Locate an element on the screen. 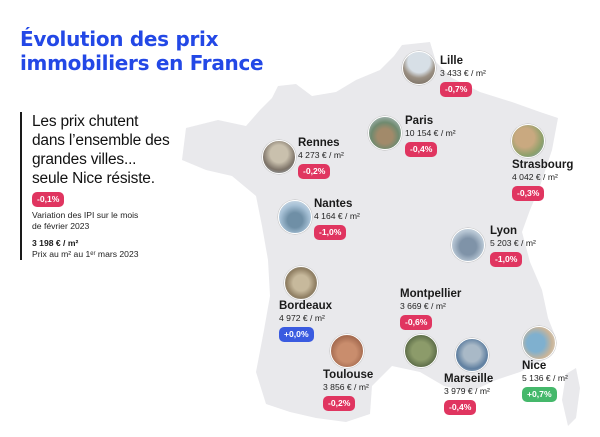 Image resolution: width=600 pixels, height=437 pixels. lille-photo is located at coordinates (419, 68).